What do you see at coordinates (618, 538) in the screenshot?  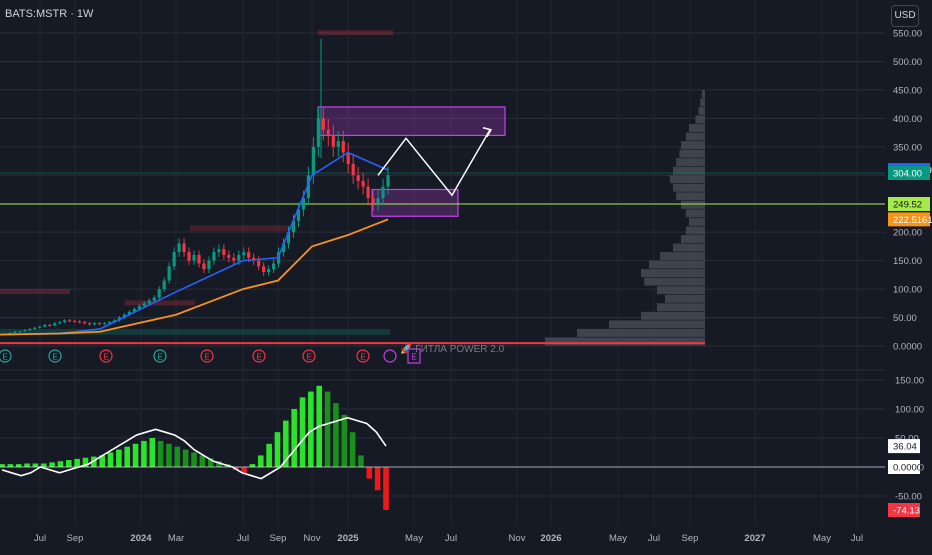 I see `time-tick-label: May` at bounding box center [618, 538].